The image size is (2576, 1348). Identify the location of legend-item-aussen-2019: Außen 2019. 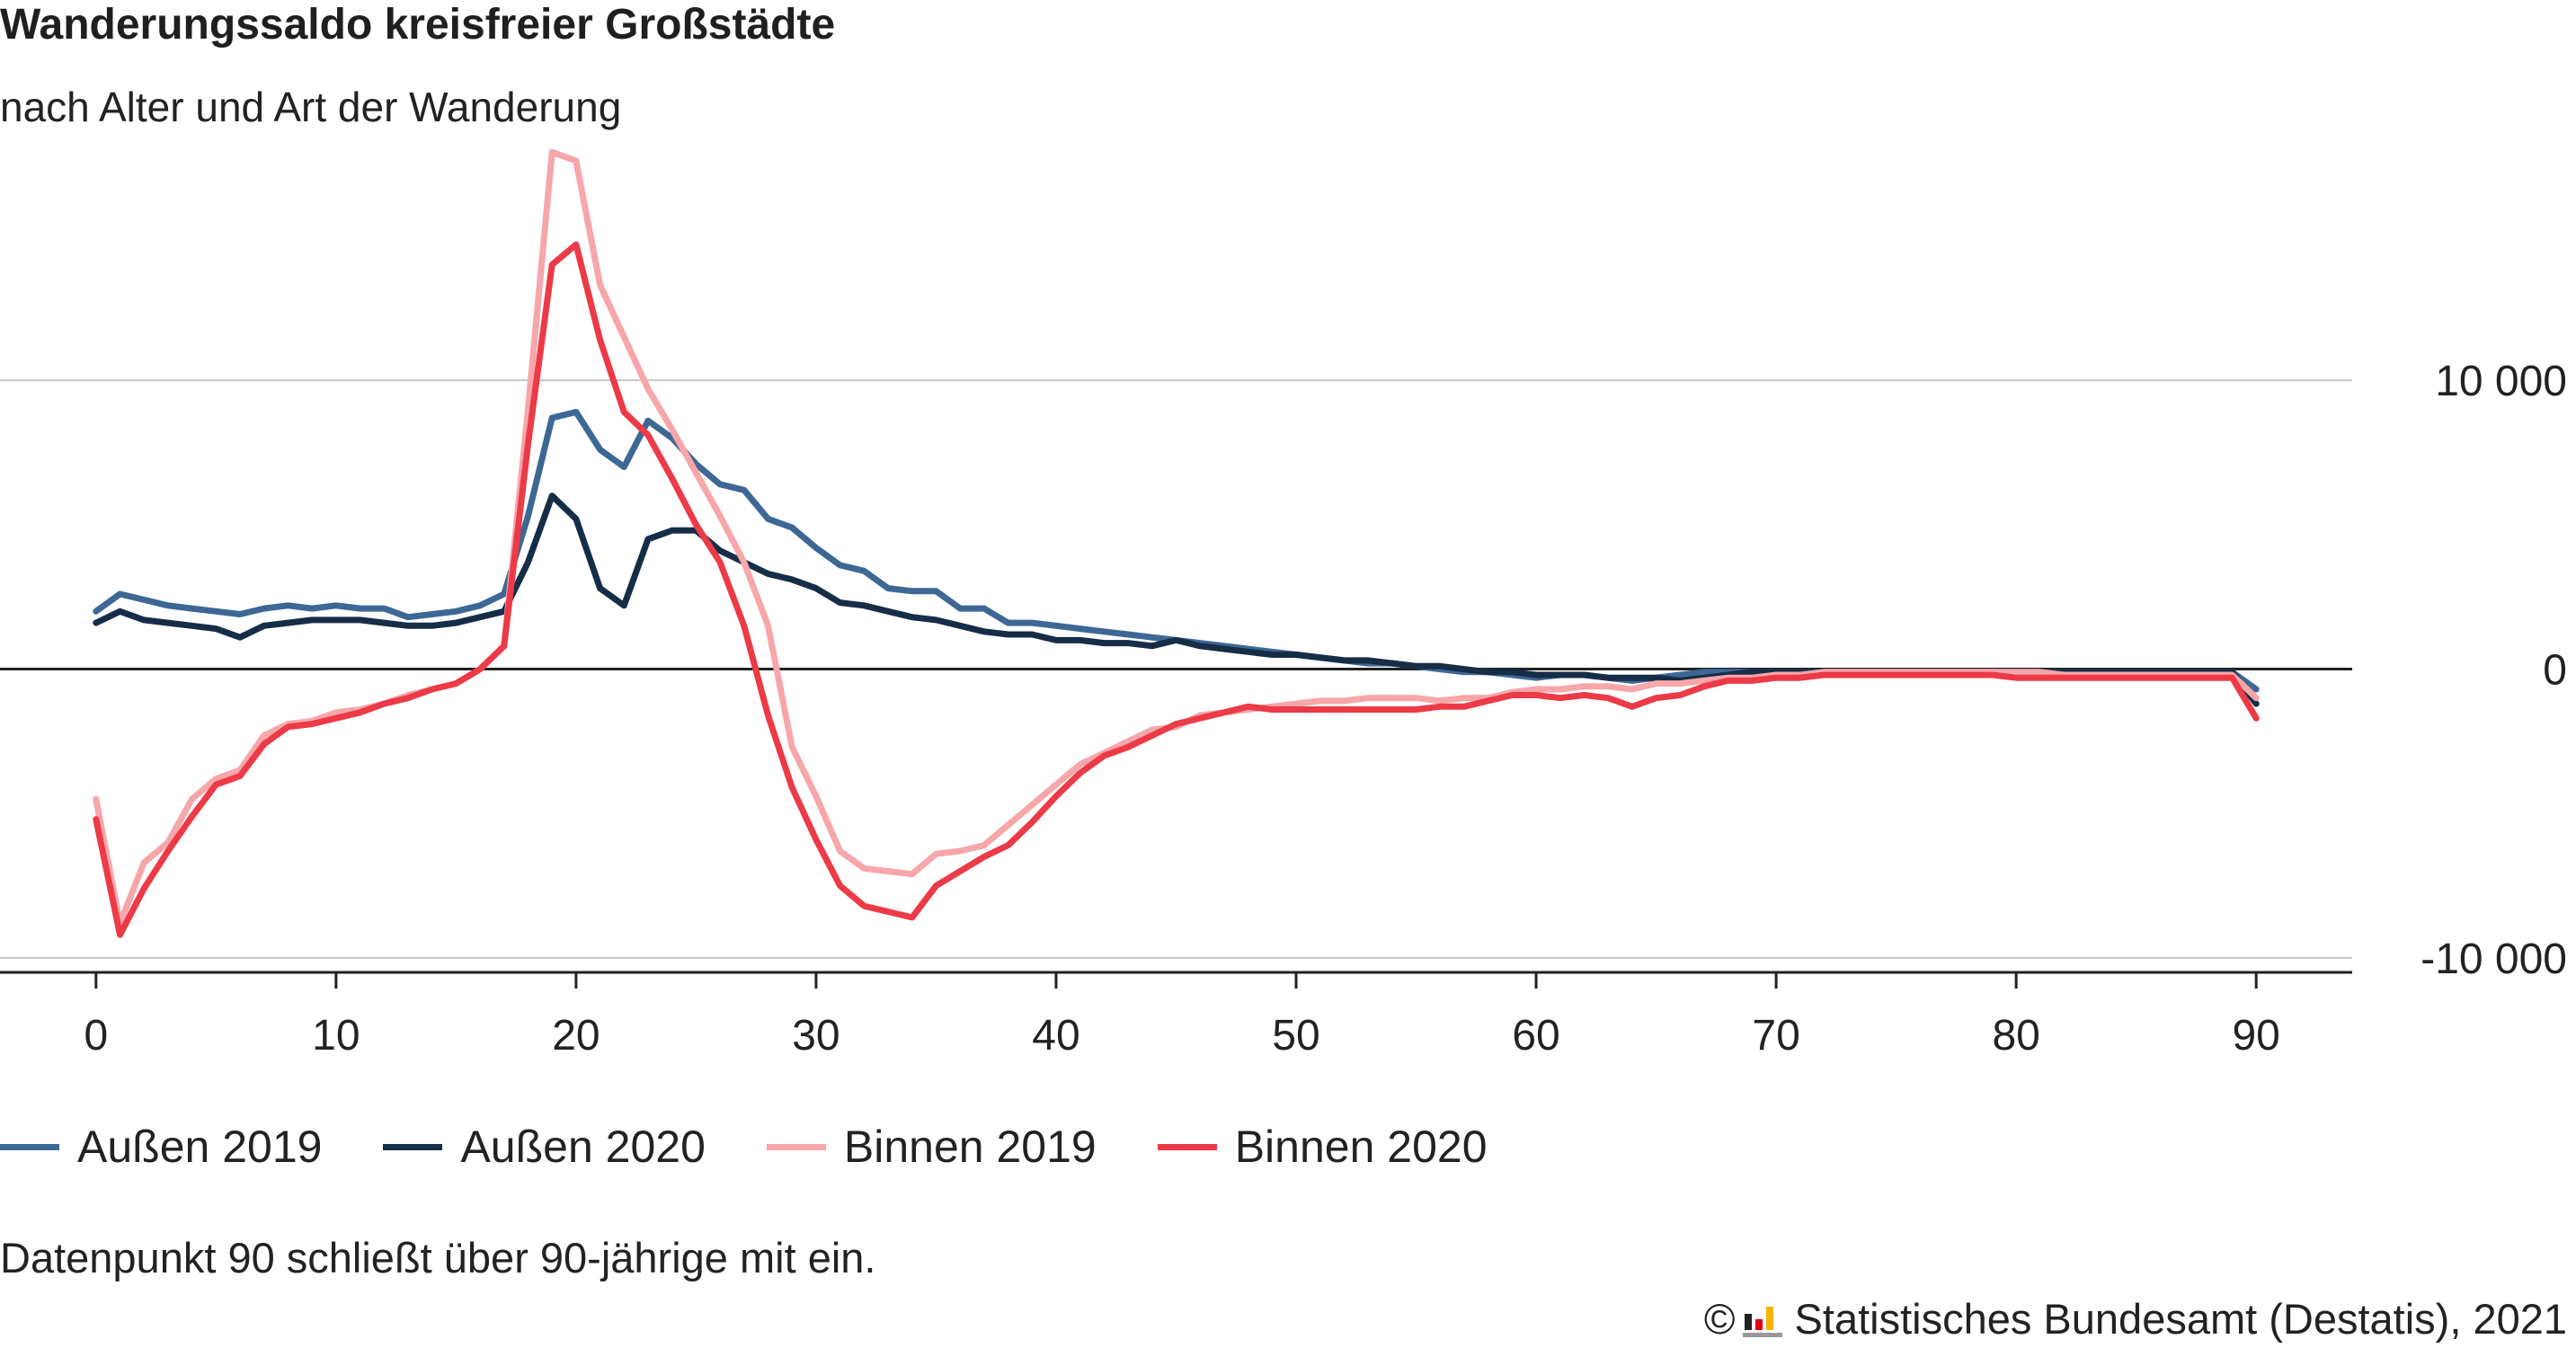
(161, 1147).